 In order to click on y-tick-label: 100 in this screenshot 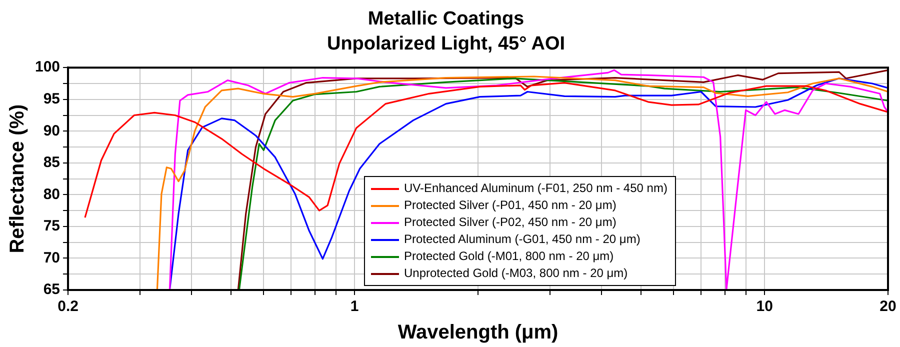, I will do `click(47, 67)`.